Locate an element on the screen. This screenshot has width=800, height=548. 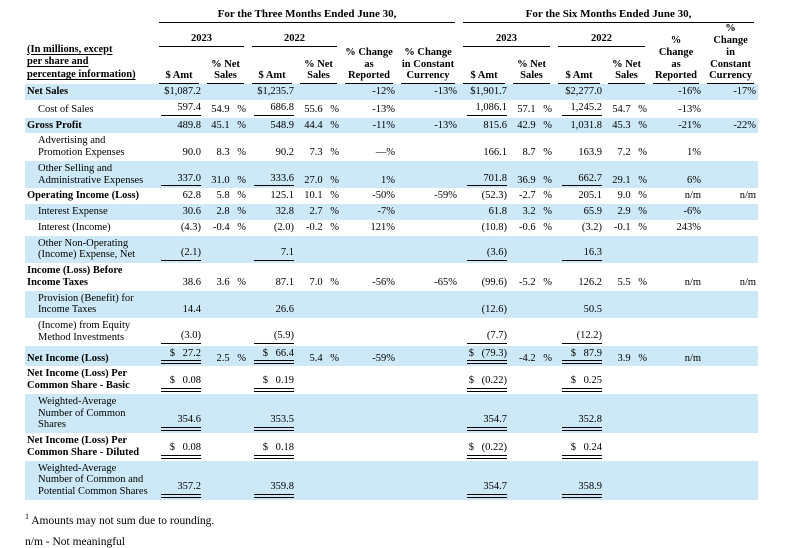
value-text: $ 87.9 is located at coordinates (582, 356).